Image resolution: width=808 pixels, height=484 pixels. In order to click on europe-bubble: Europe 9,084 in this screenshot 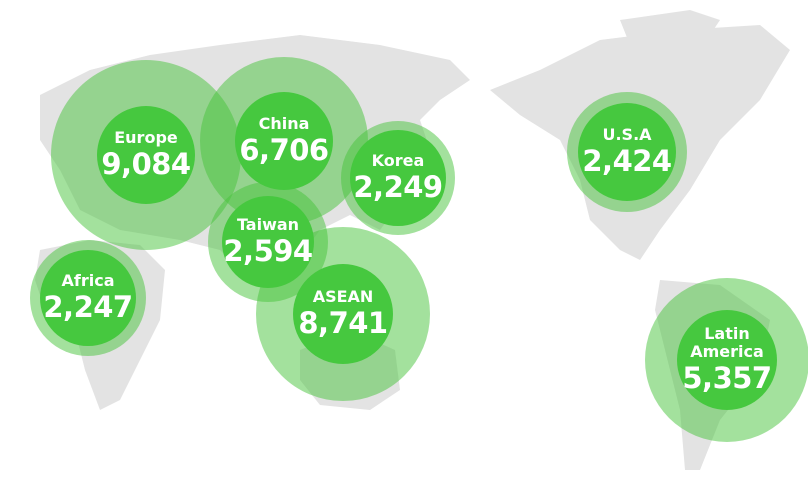, I will do `click(146, 155)`.